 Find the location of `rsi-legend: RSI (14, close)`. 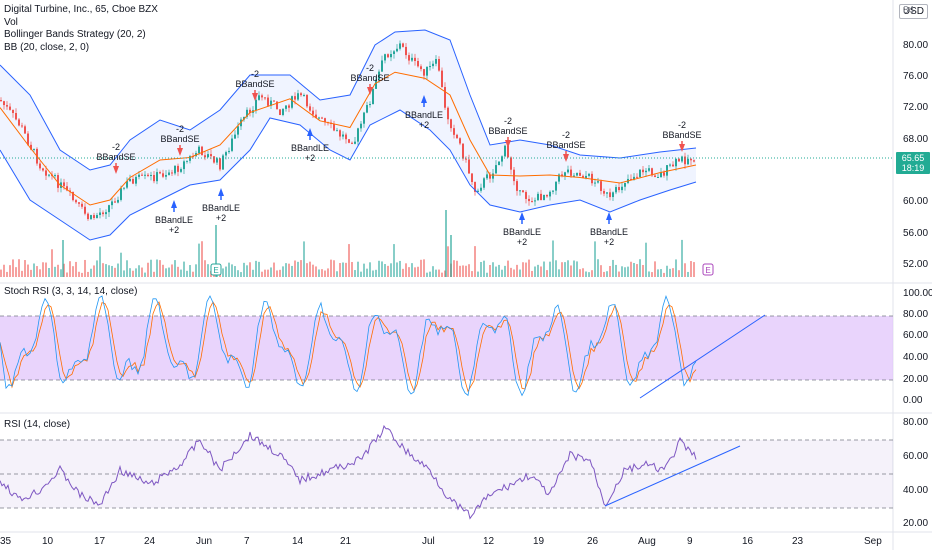

rsi-legend: RSI (14, close) is located at coordinates (37, 424).